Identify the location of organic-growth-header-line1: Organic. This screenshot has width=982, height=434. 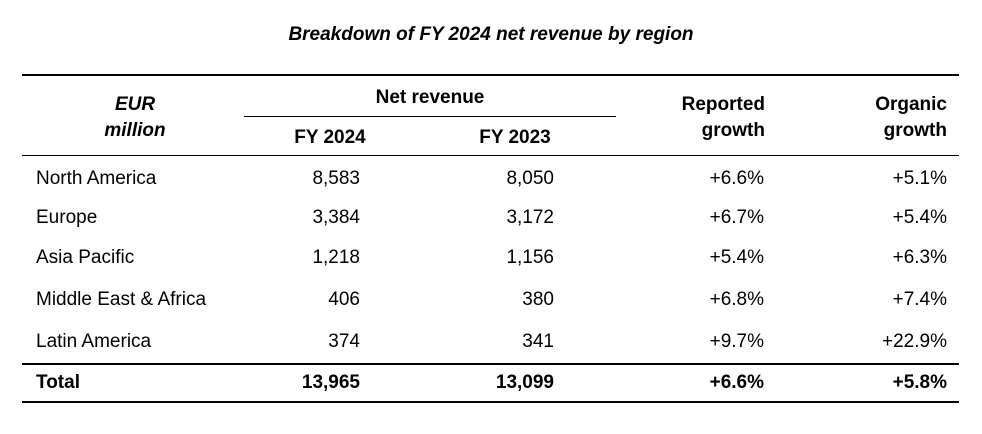
(911, 104).